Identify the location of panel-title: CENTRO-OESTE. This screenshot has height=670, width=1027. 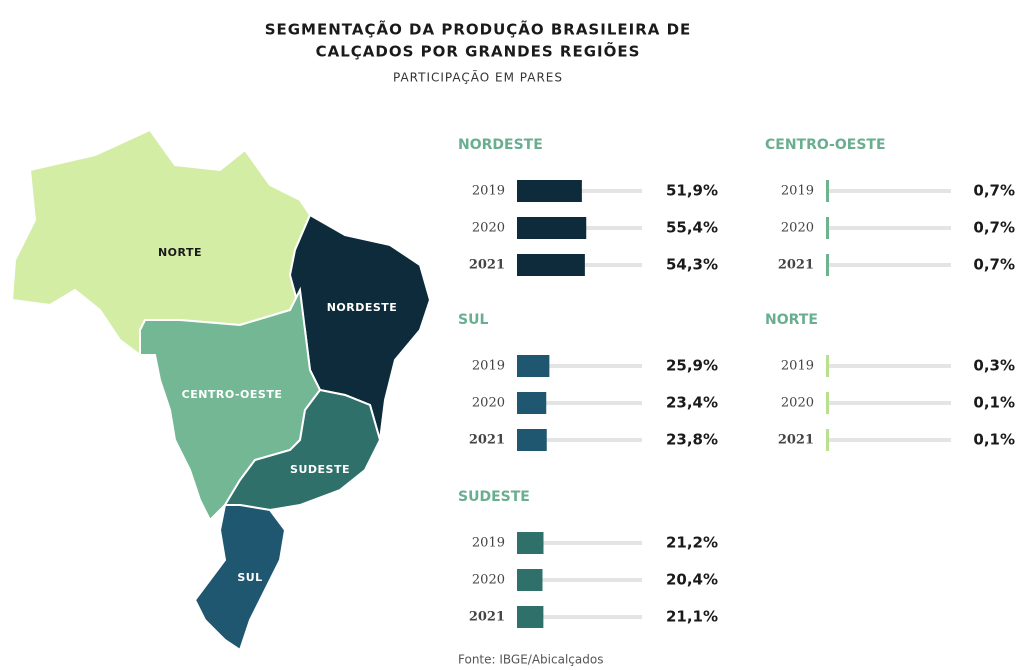
(825, 145).